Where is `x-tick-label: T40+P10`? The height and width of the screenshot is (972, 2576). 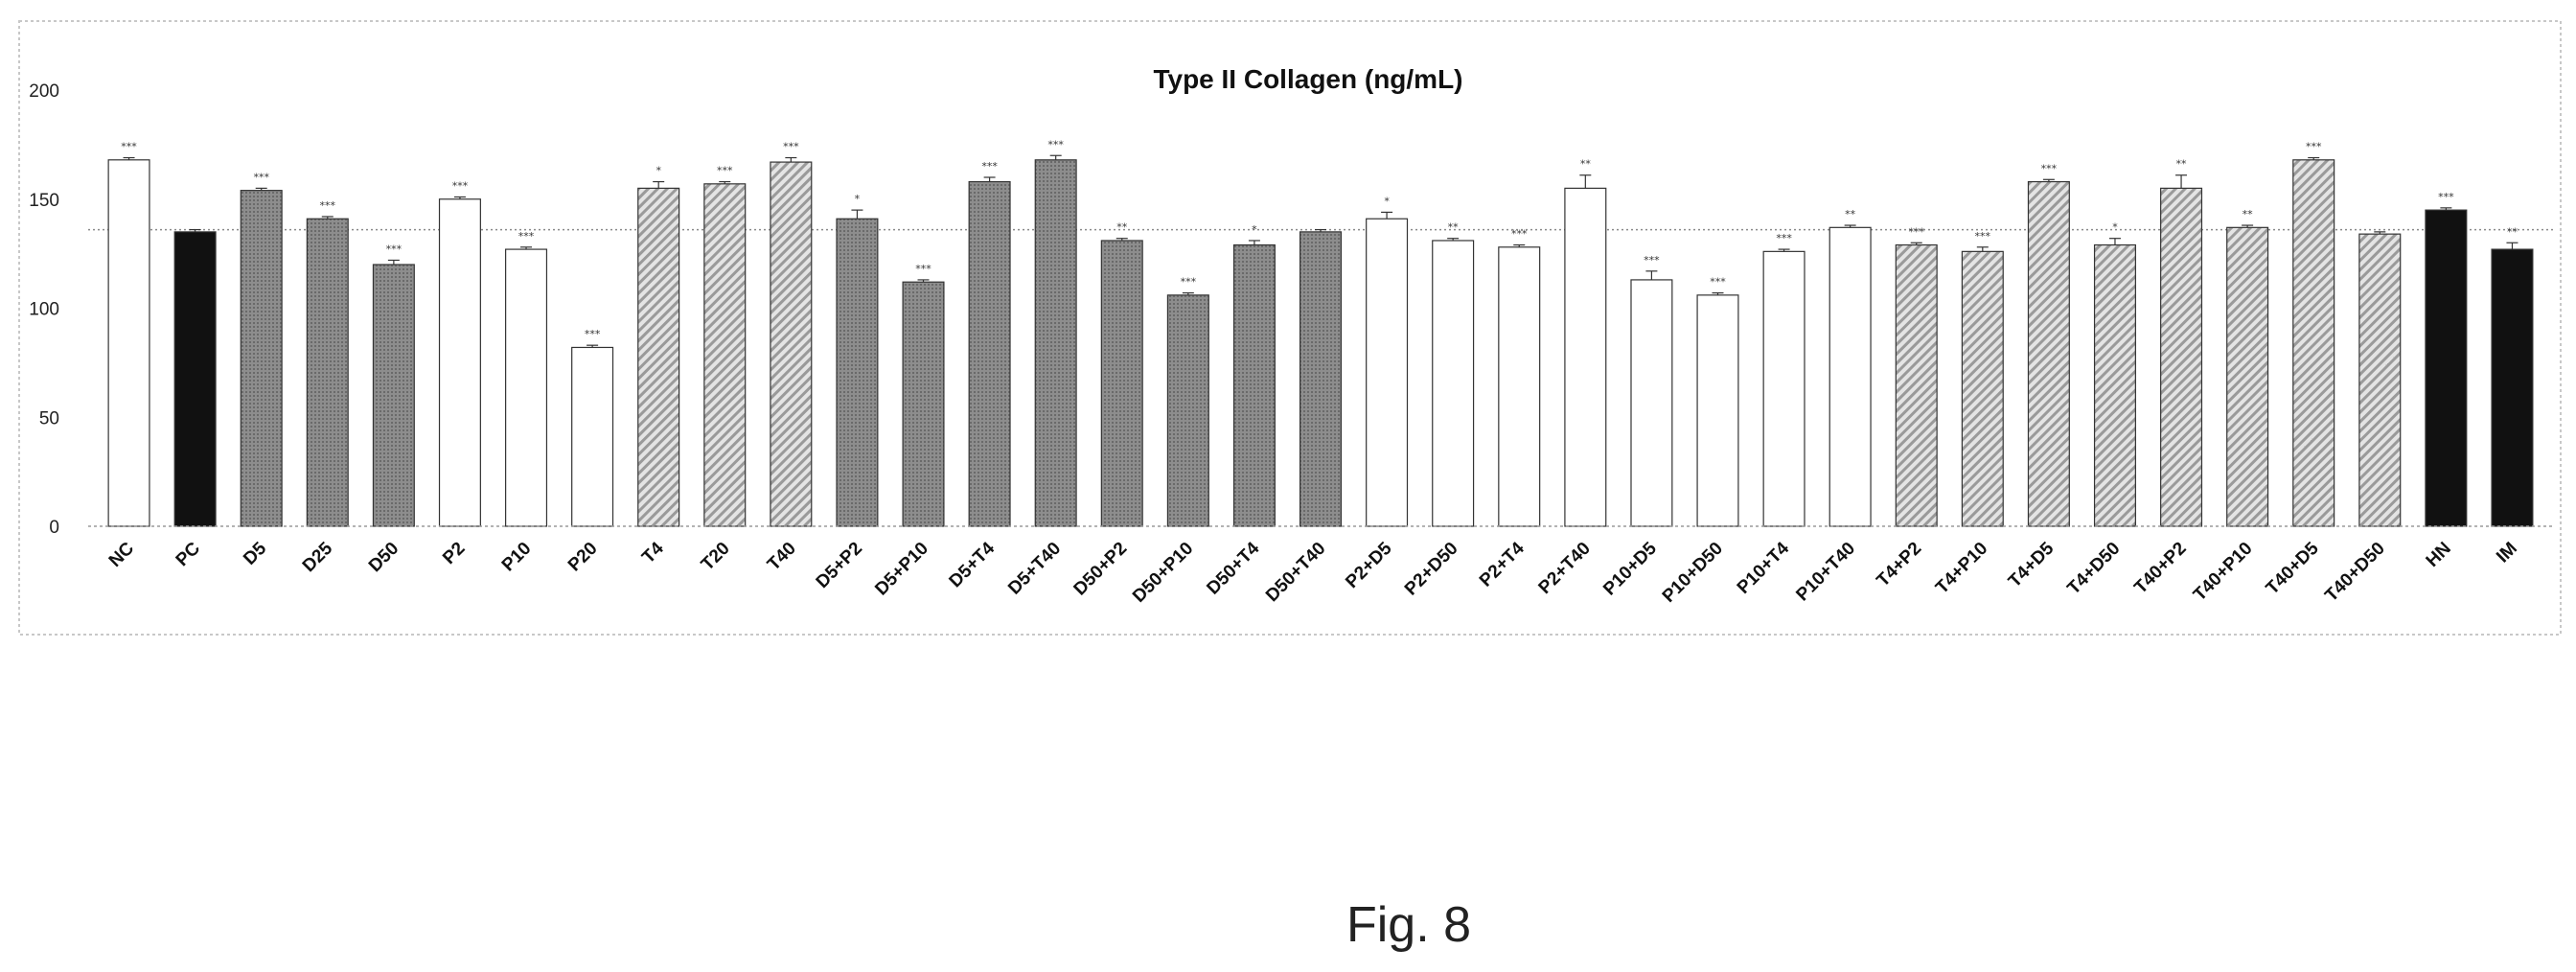
x-tick-label: T40+P10 is located at coordinates (2223, 572).